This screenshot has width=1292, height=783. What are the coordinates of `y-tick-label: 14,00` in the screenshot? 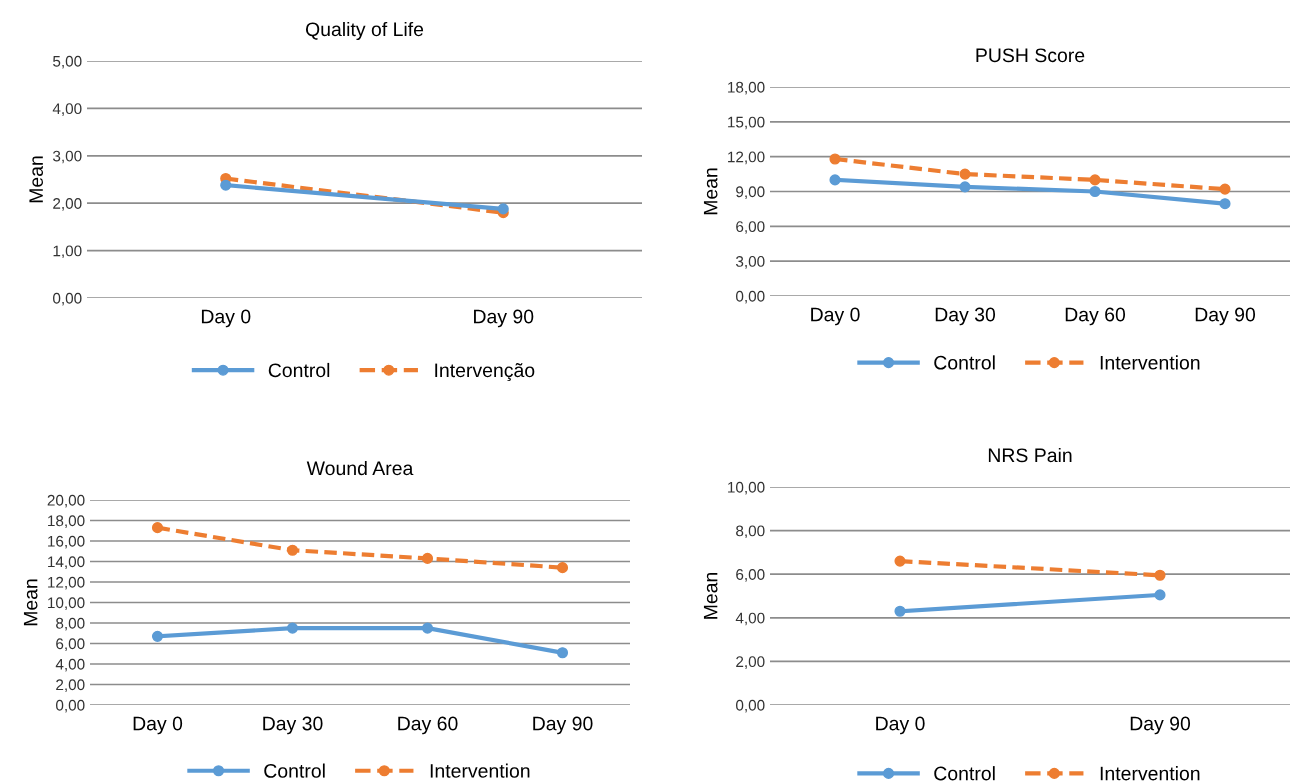 It's located at (66, 562).